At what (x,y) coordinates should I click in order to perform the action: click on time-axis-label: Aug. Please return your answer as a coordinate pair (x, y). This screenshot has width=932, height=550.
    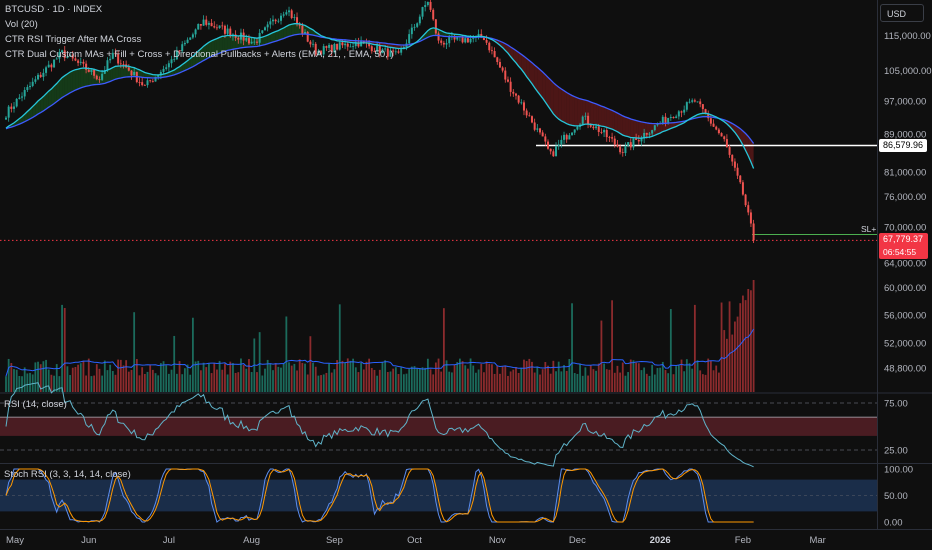
    Looking at the image, I should click on (251, 540).